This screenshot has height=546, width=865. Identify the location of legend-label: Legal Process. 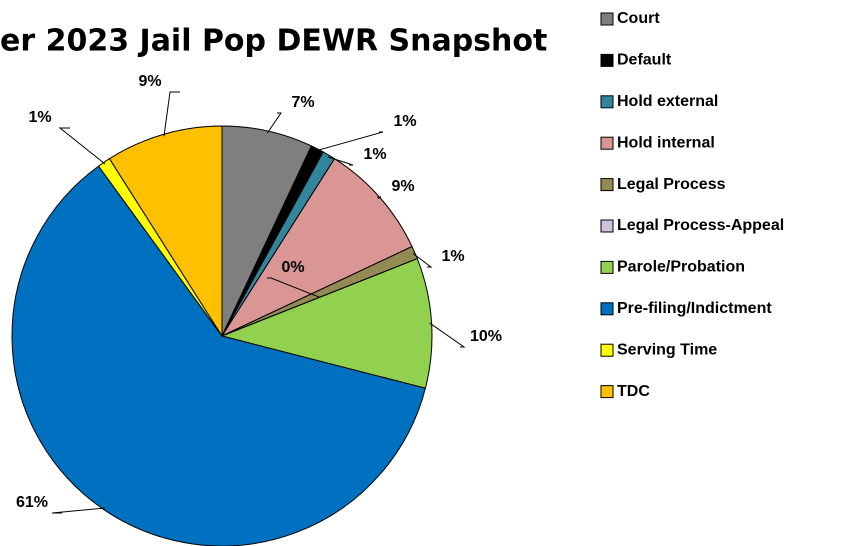
(671, 184).